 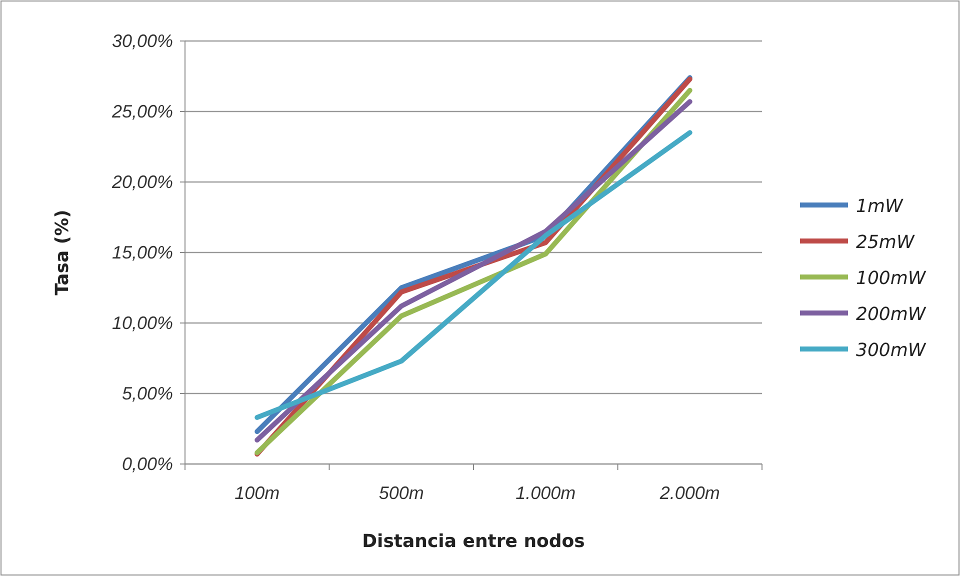 I want to click on y-tick-label: 20,00%, so click(x=141, y=182).